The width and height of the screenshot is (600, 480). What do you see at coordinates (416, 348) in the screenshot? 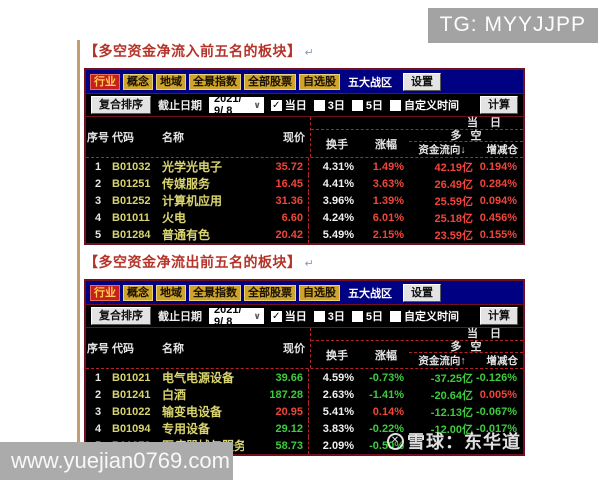
I see `table-header-right: 当日 换手 涨幅 多空 资金流向↑ 增减仓` at bounding box center [416, 348].